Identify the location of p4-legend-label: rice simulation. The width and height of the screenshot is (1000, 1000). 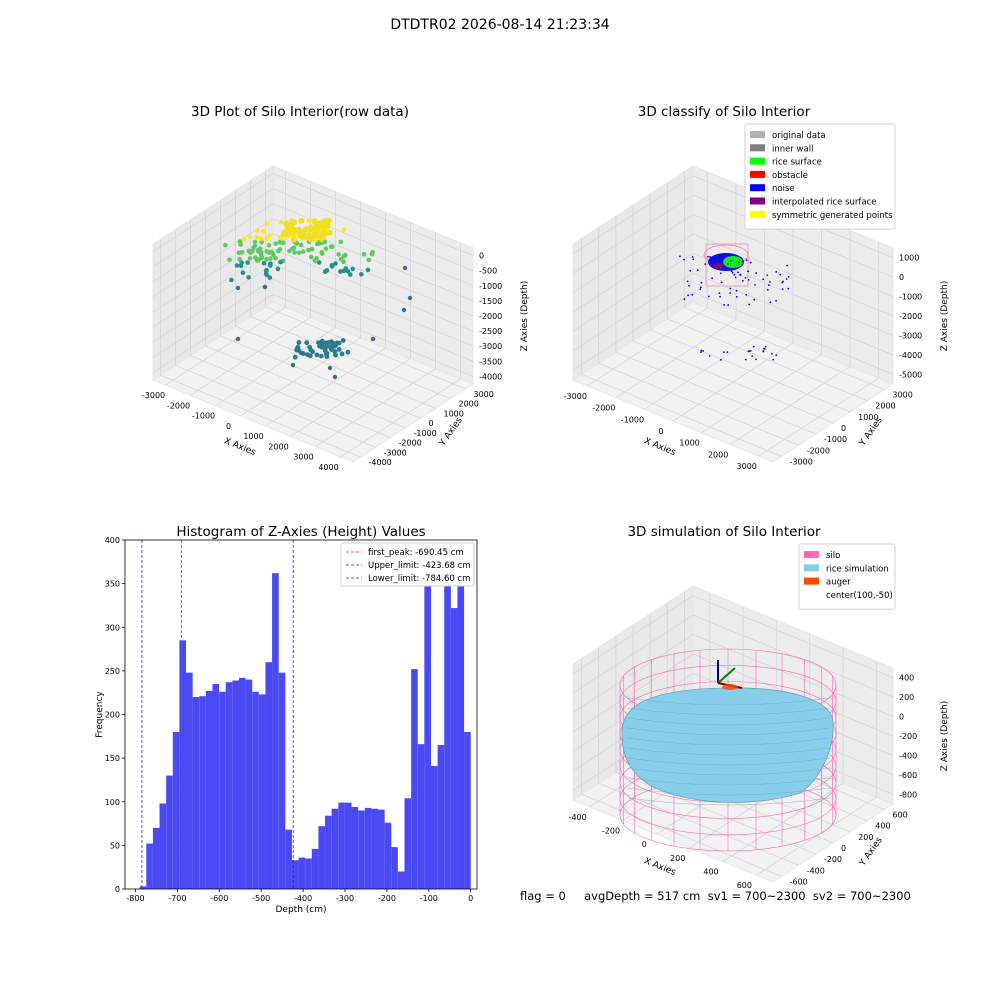
(857, 569).